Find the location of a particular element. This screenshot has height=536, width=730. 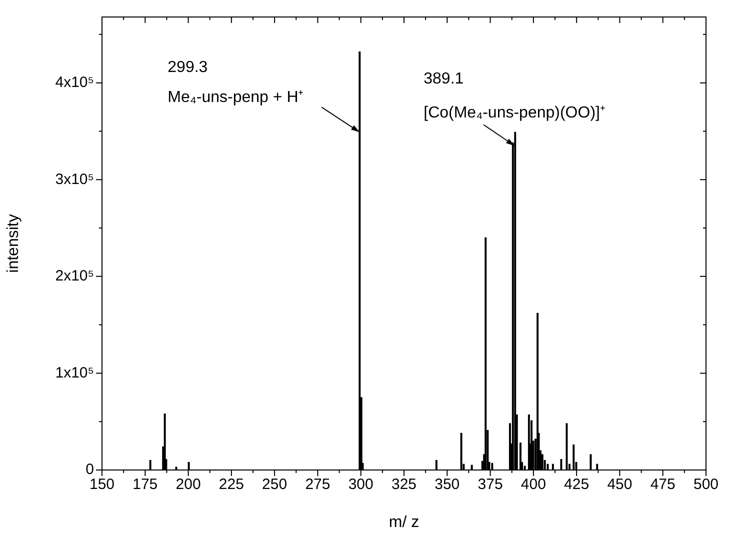

x-tick-label: 175 is located at coordinates (145, 485).